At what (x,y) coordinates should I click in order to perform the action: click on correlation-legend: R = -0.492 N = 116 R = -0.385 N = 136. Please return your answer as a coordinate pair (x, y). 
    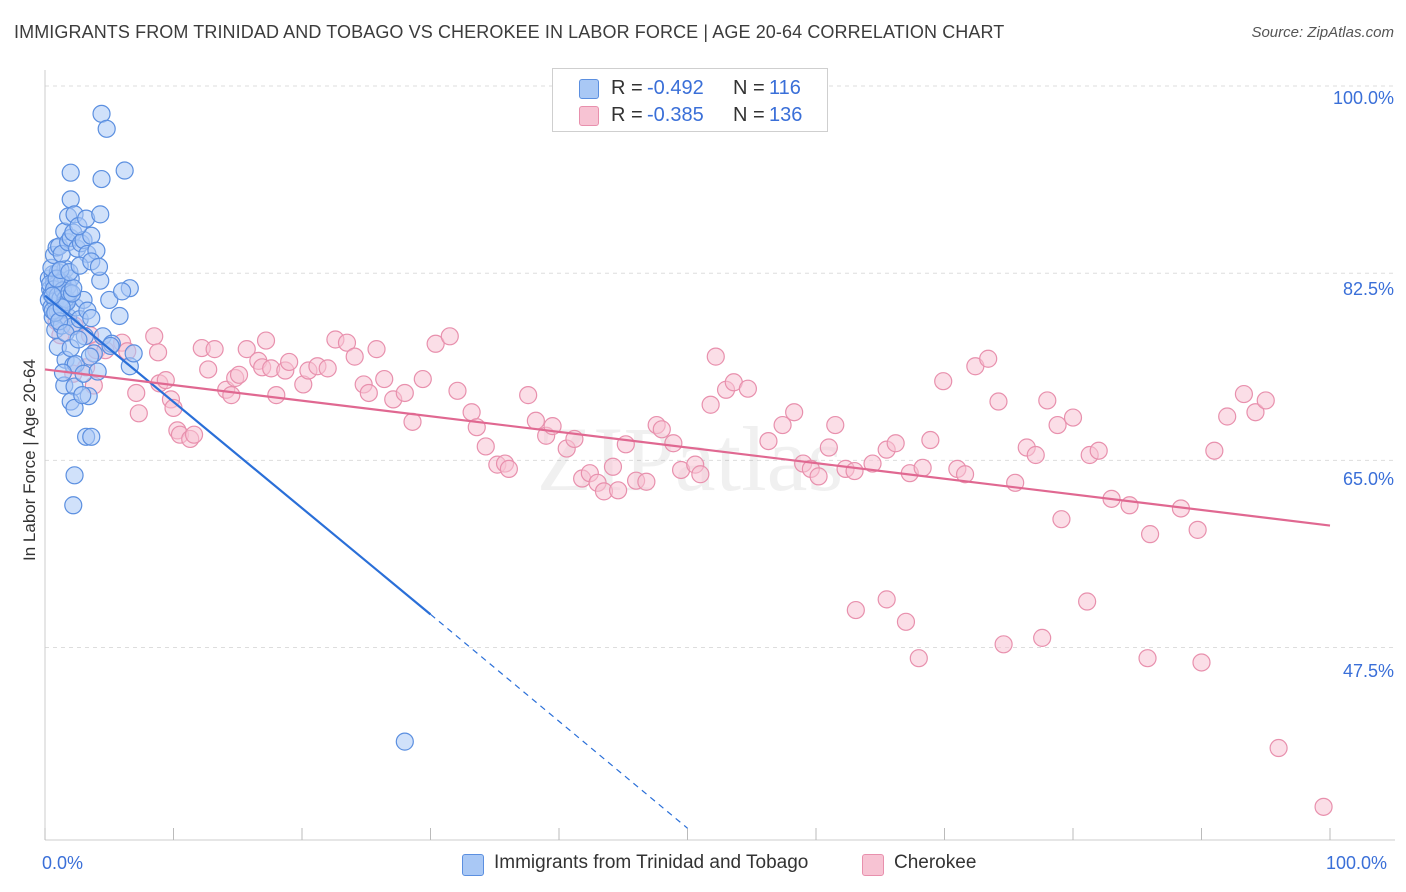
    Looking at the image, I should click on (690, 100).